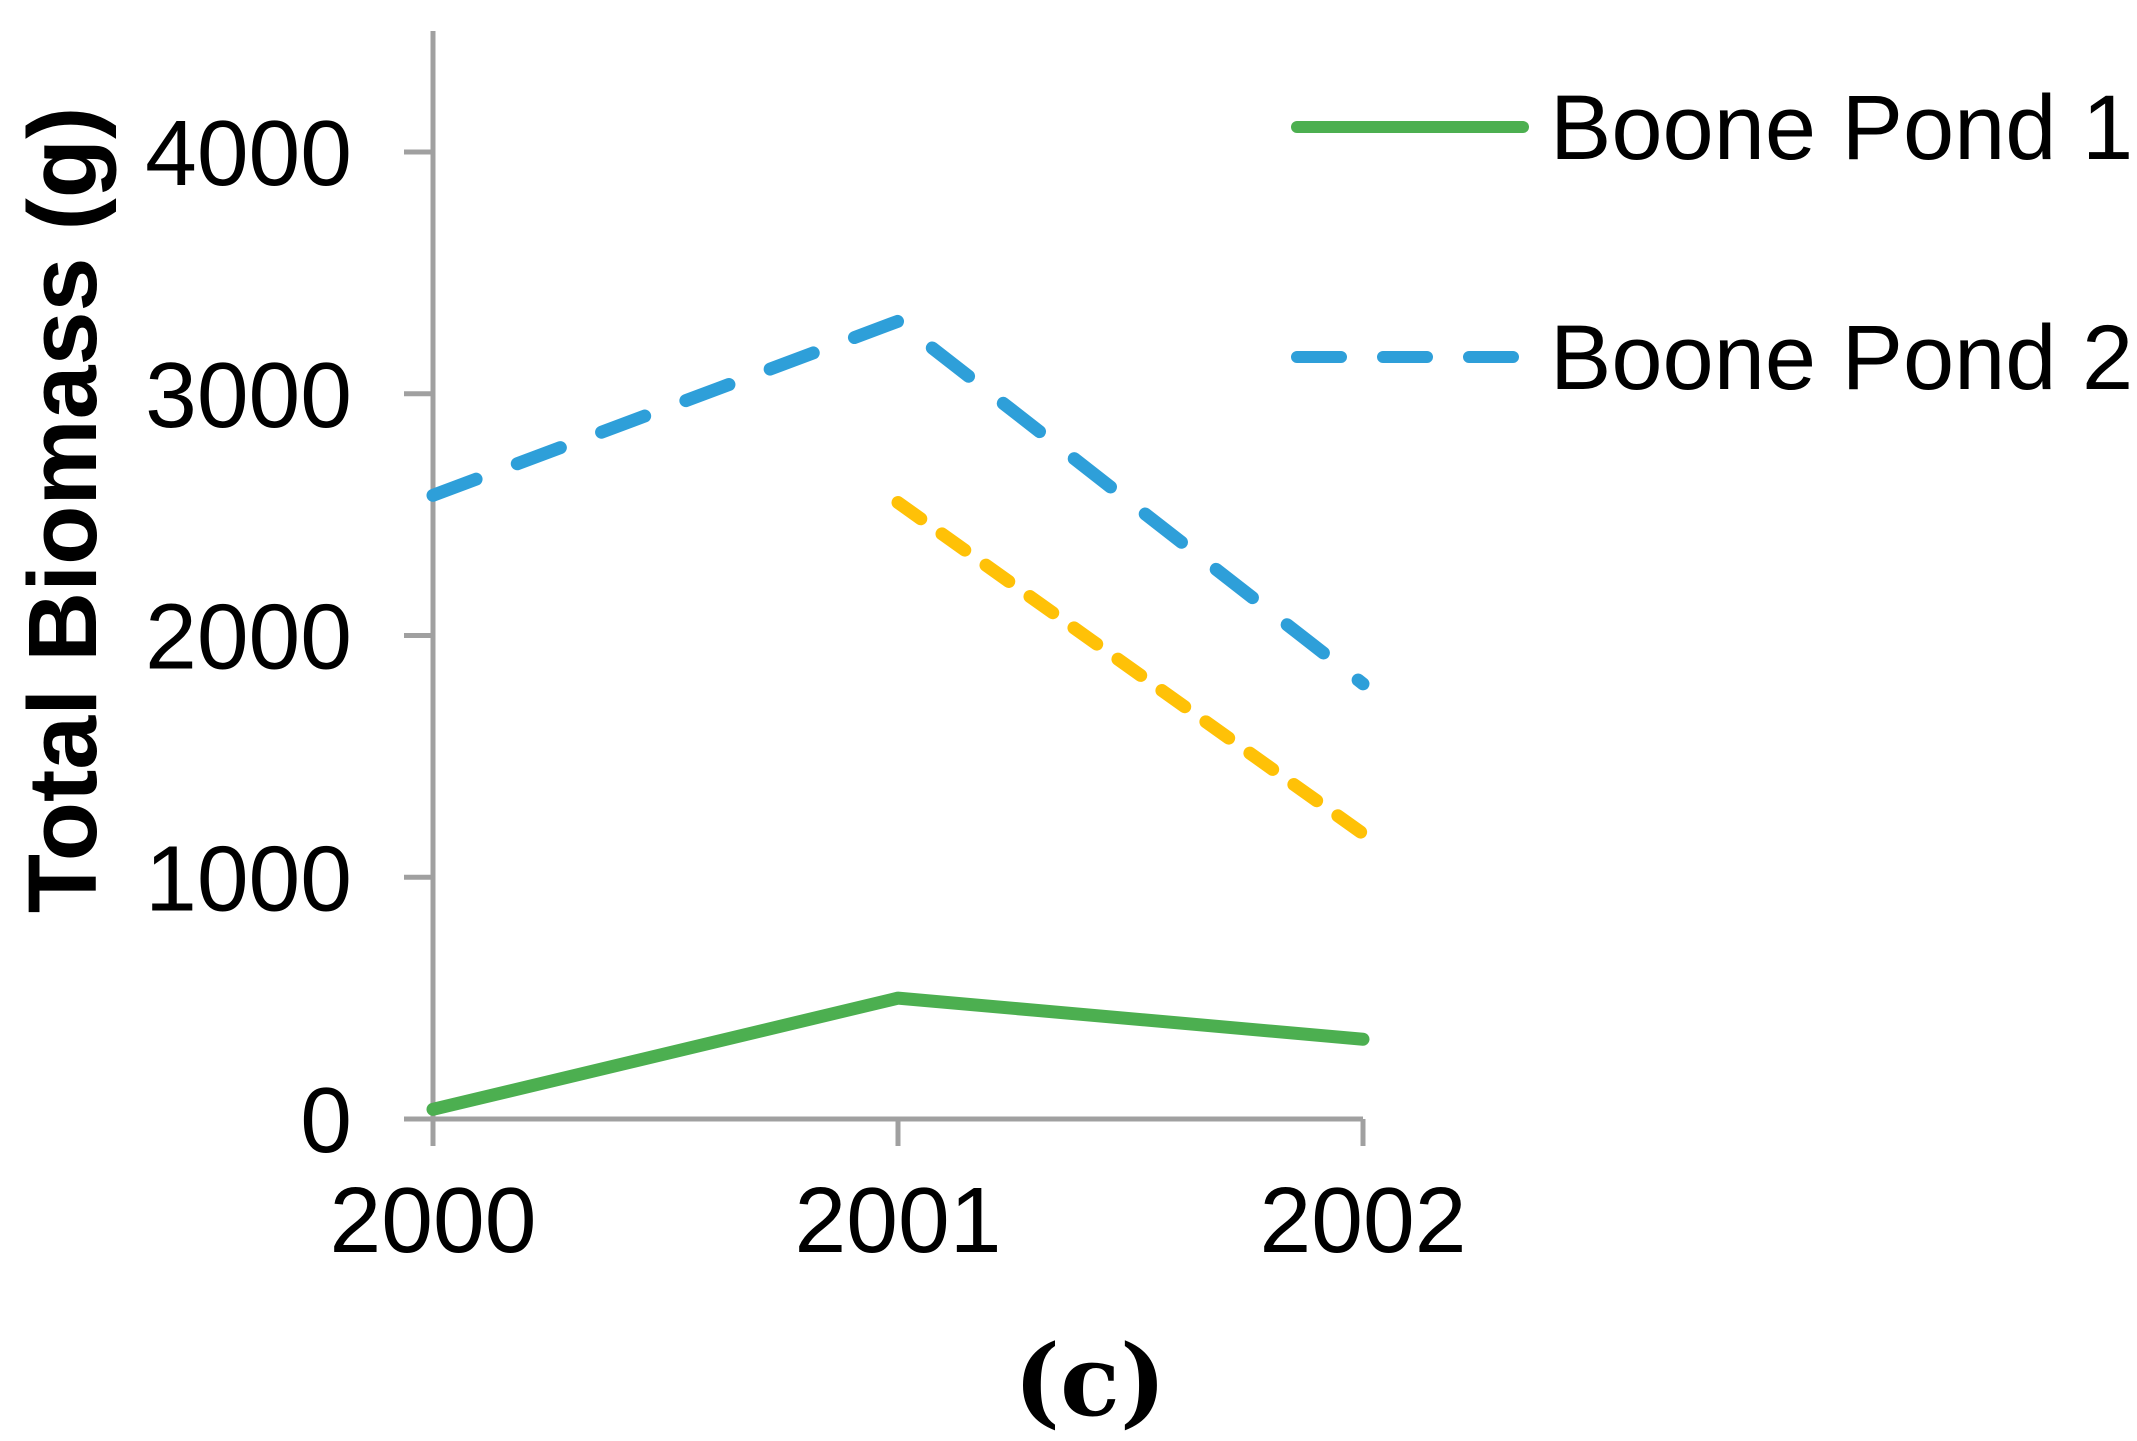 The height and width of the screenshot is (1441, 2137). What do you see at coordinates (1712, 243) in the screenshot?
I see `legend: Boone Pond 1 Boone Pond 2` at bounding box center [1712, 243].